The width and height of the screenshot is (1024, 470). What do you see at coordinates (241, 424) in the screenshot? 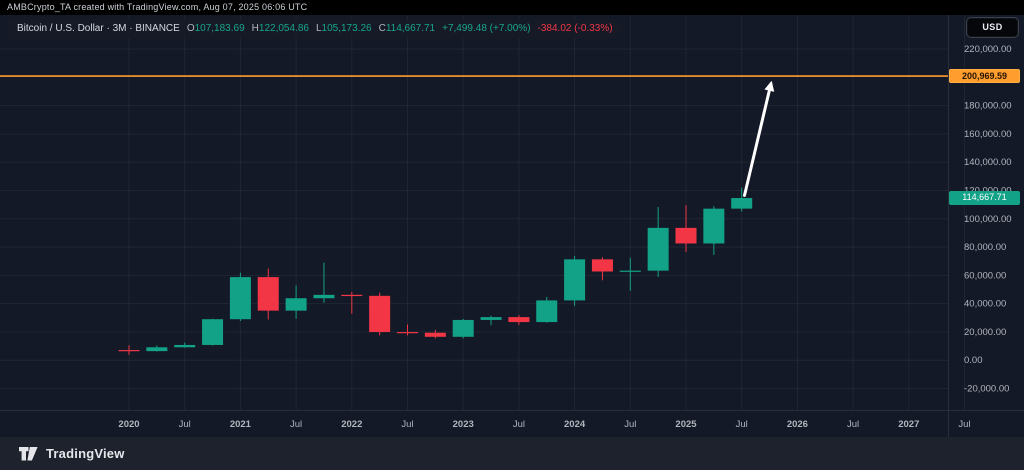
I see `time-tick-label: 2021` at bounding box center [241, 424].